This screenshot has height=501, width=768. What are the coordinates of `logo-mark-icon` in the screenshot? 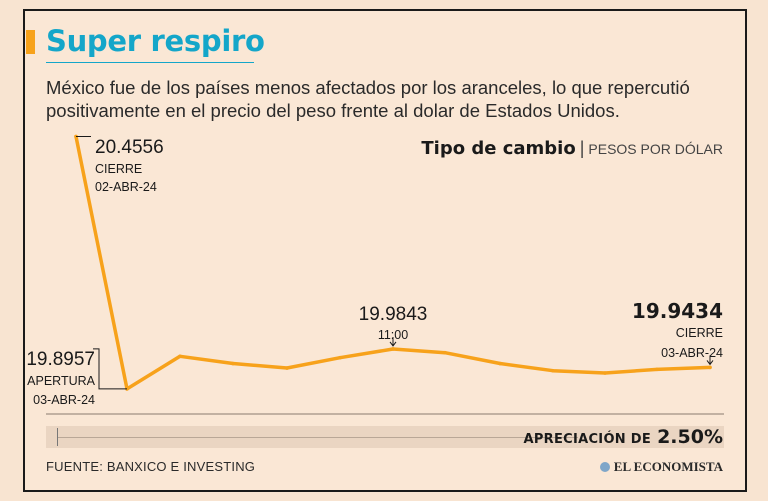 It's located at (604, 467).